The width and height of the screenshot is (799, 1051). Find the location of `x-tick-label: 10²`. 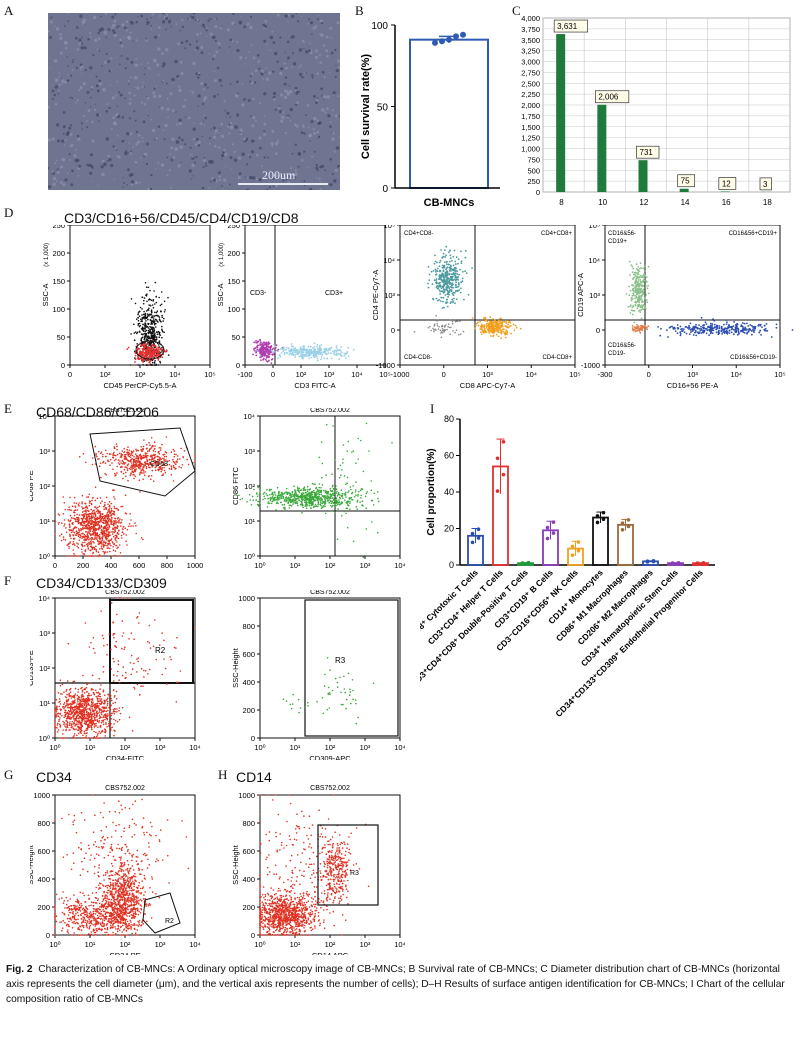

x-tick-label: 10² is located at coordinates (301, 374).